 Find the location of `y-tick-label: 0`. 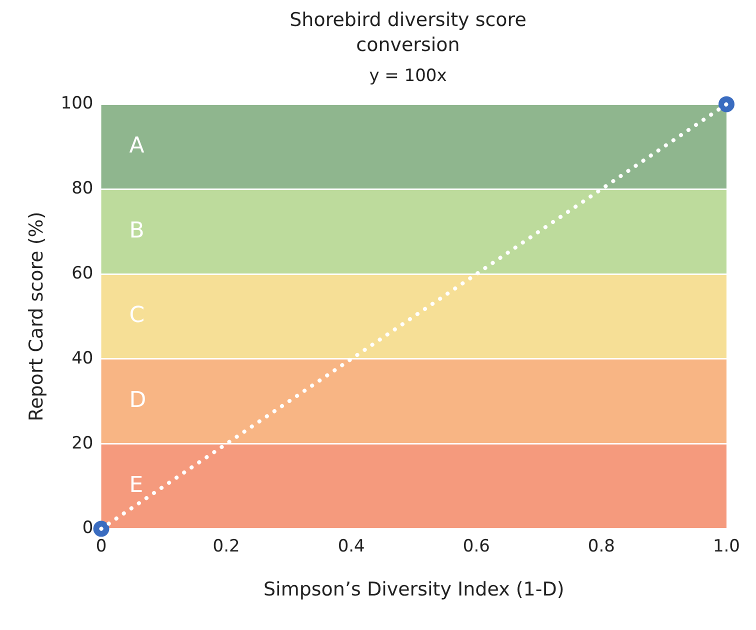

y-tick-label: 0 is located at coordinates (88, 528).